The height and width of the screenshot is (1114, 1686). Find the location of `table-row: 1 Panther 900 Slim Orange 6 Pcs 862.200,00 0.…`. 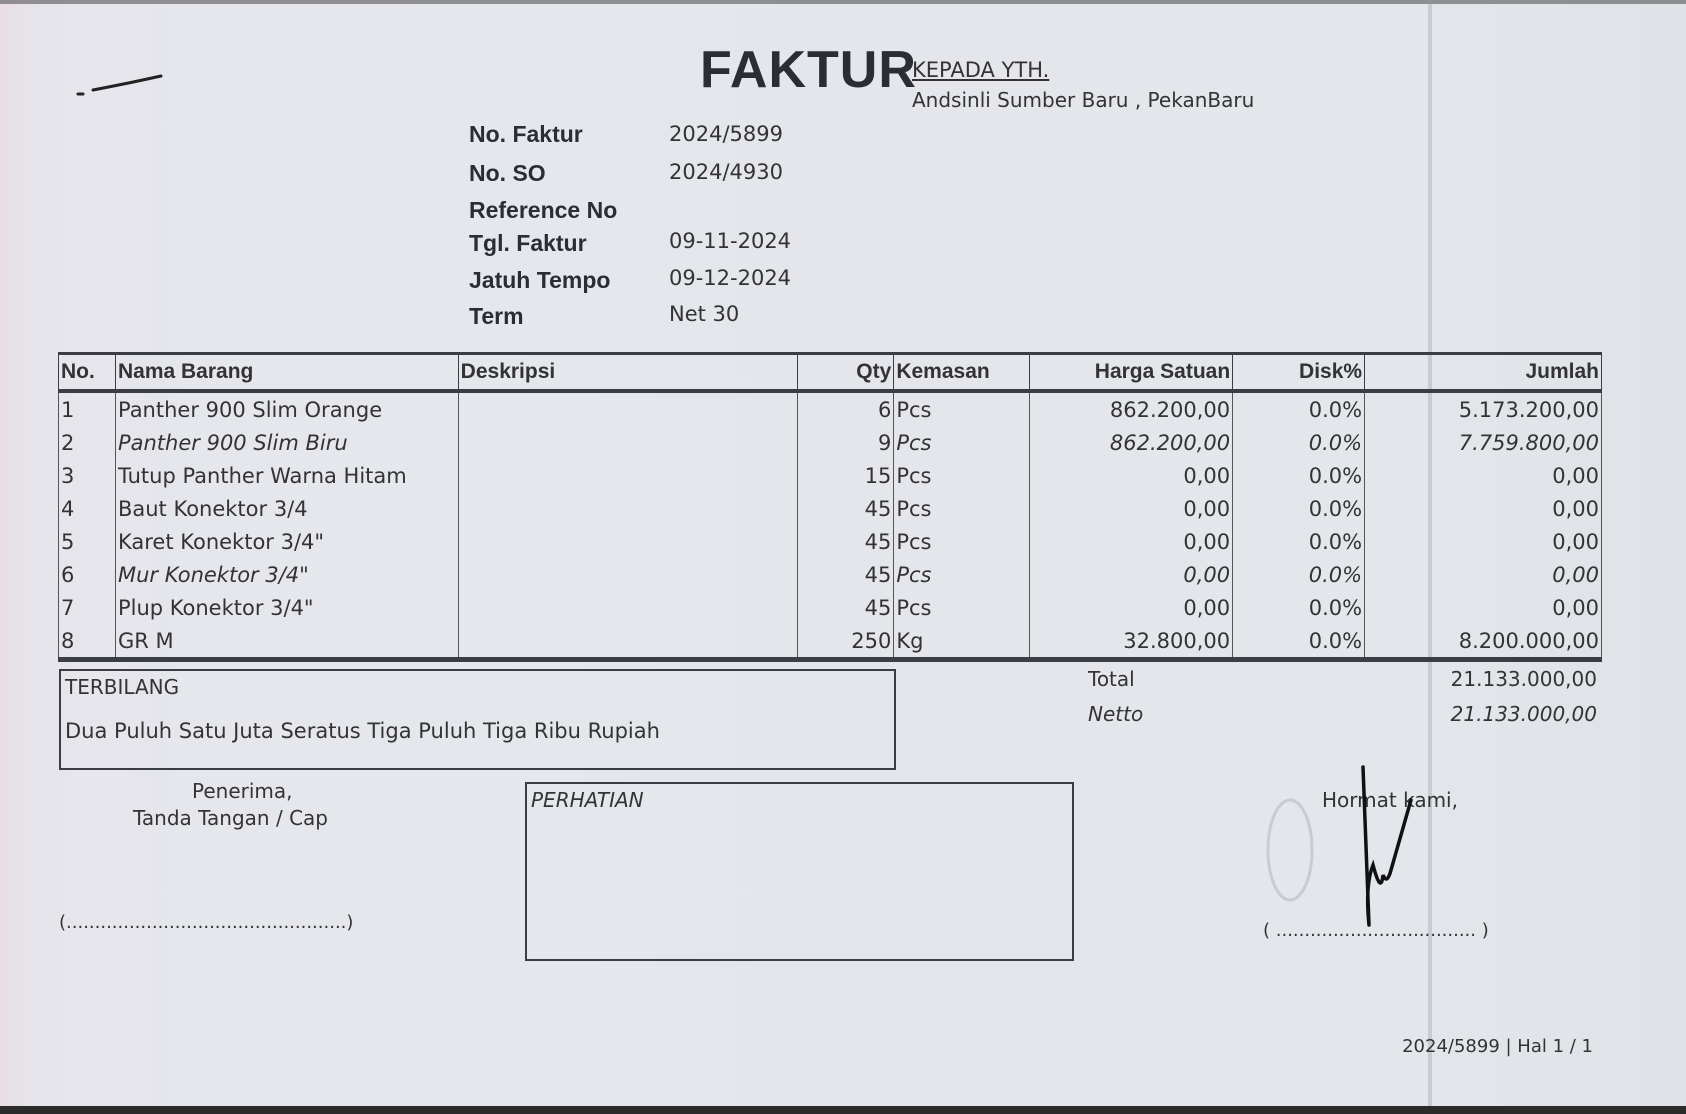

table-row: 1 Panther 900 Slim Orange 6 Pcs 862.200,00 0.… is located at coordinates (830, 408).